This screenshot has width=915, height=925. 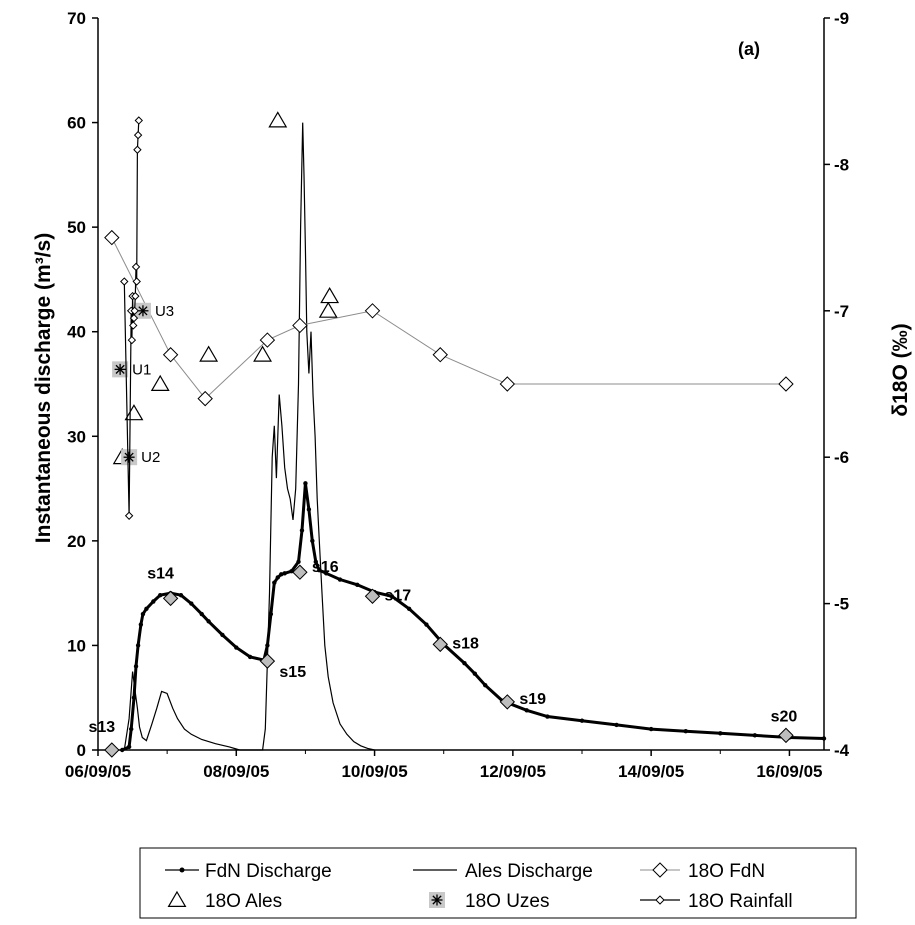 I want to click on uzes-label: U1, so click(x=141, y=369).